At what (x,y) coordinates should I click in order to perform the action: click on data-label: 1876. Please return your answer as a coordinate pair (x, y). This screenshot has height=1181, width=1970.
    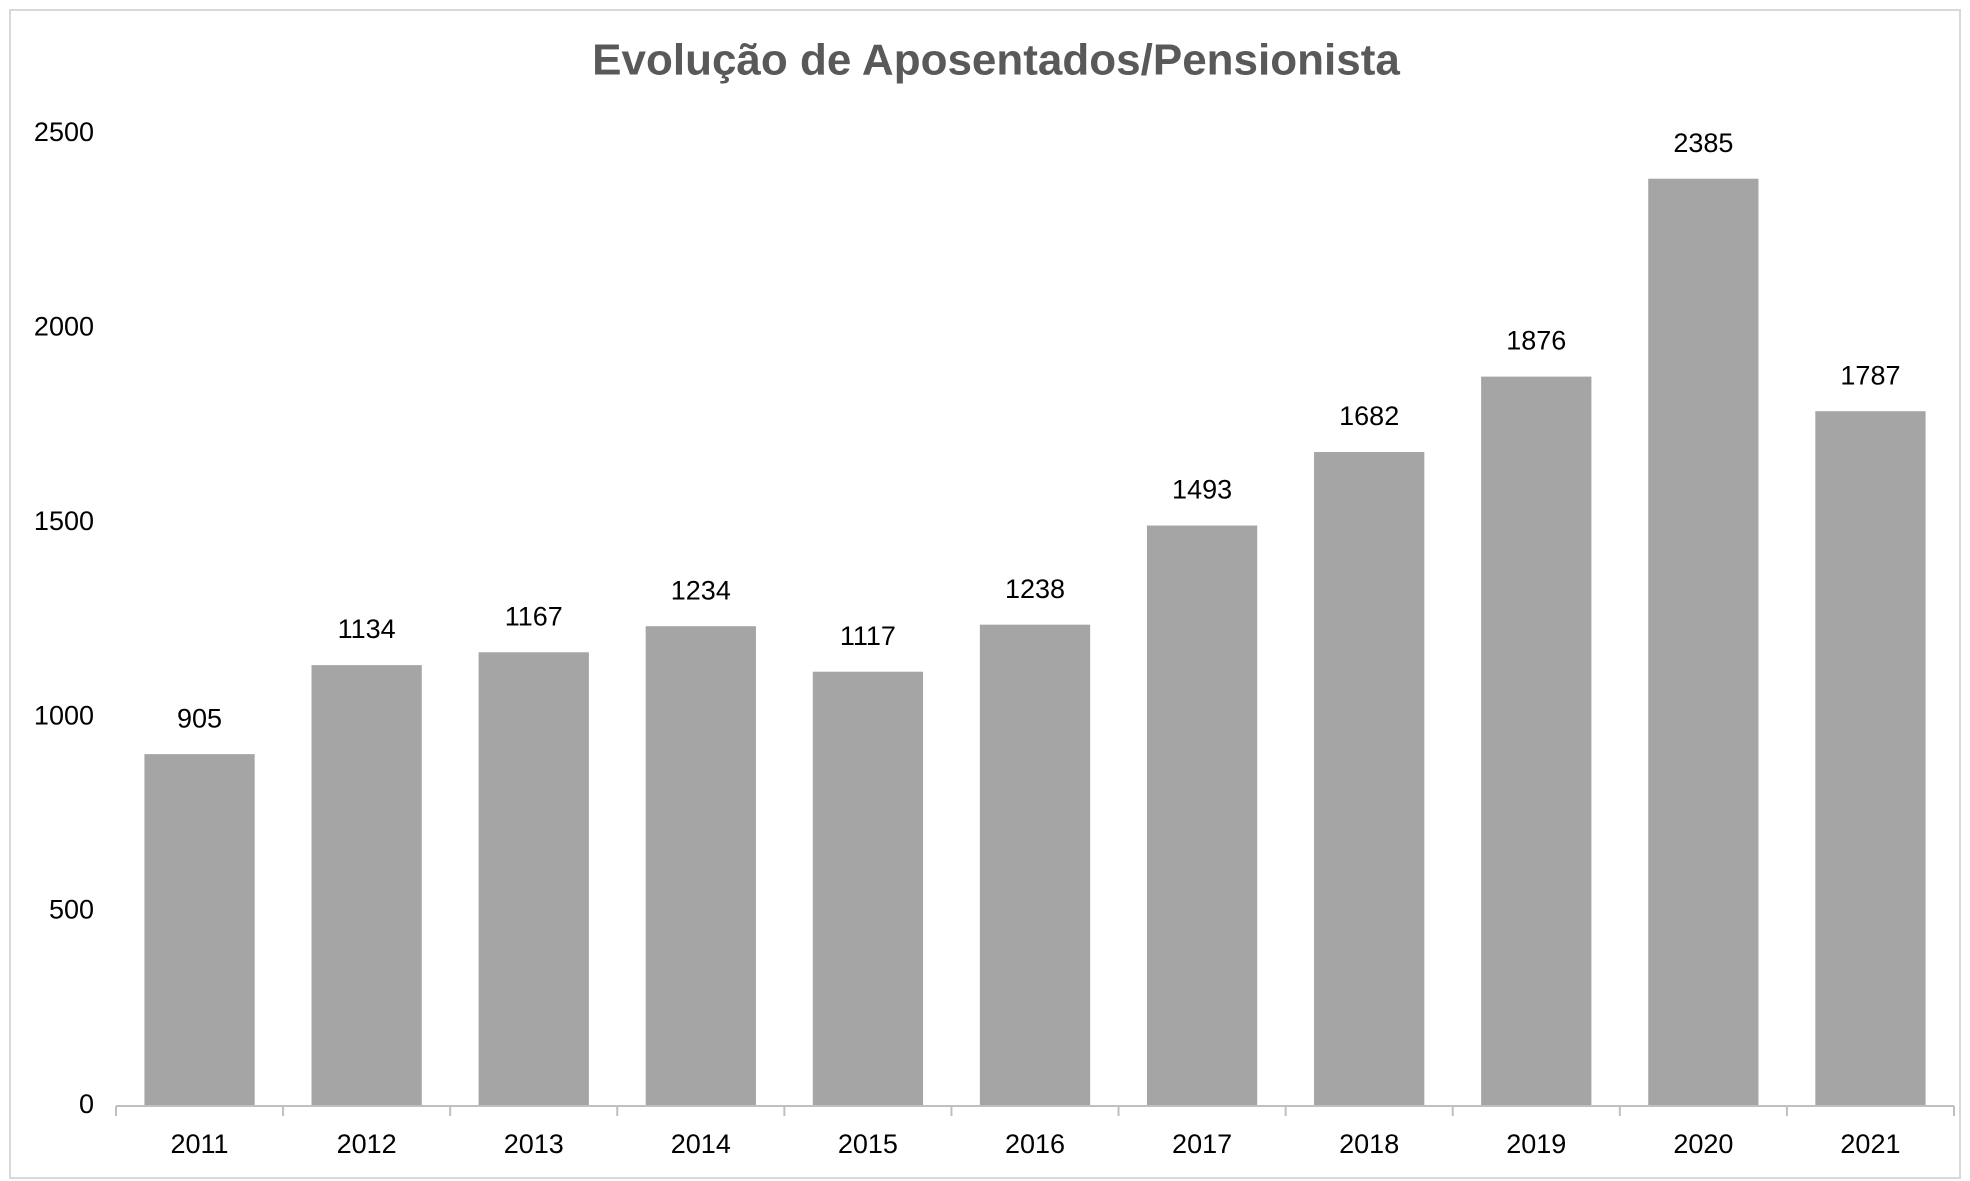
    Looking at the image, I should click on (1536, 341).